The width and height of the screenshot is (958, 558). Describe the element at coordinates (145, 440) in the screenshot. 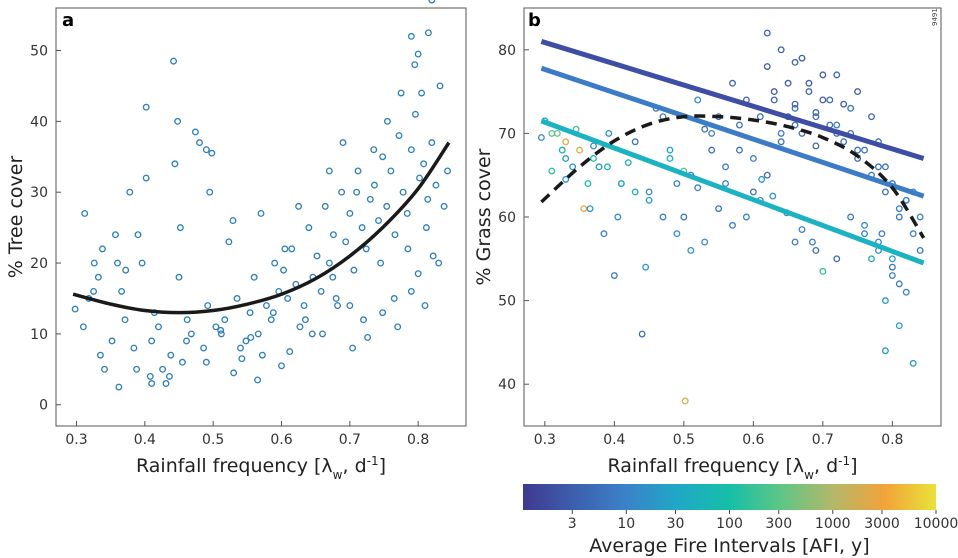

I see `panel-a-xtick-label: 0.4` at that location.